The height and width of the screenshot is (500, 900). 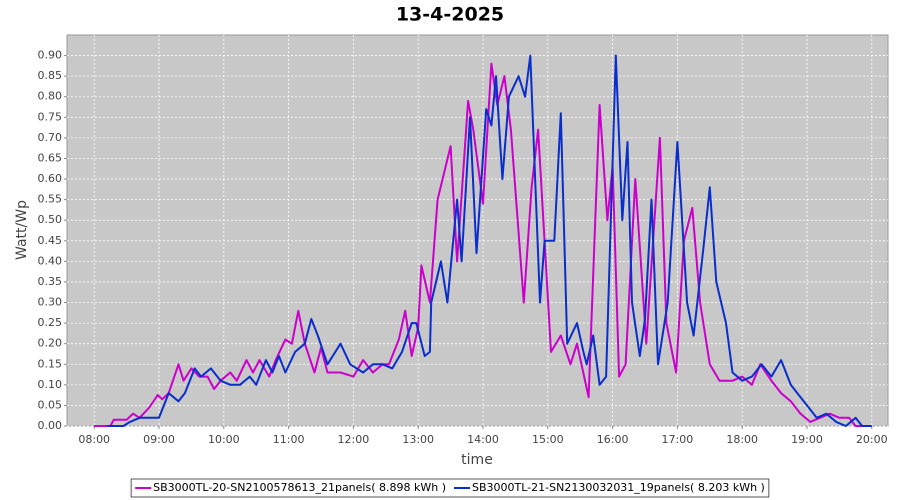 I want to click on y-tick-label: 0.30, so click(x=50, y=302).